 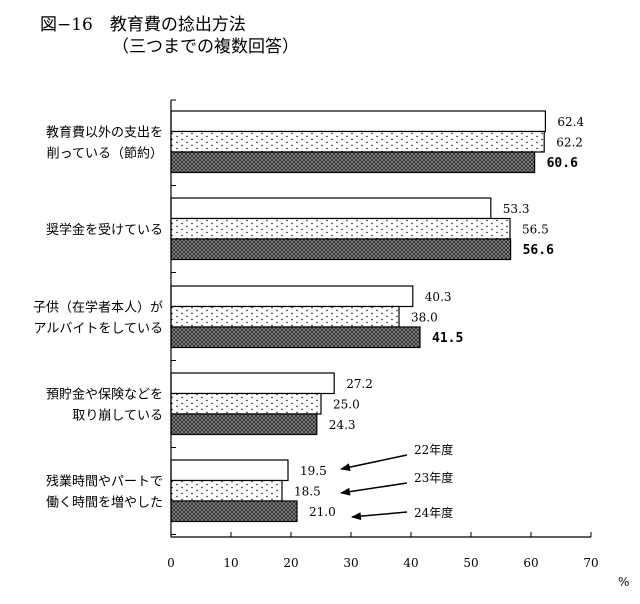 I want to click on legend-entry: 22年度, so click(x=433, y=449).